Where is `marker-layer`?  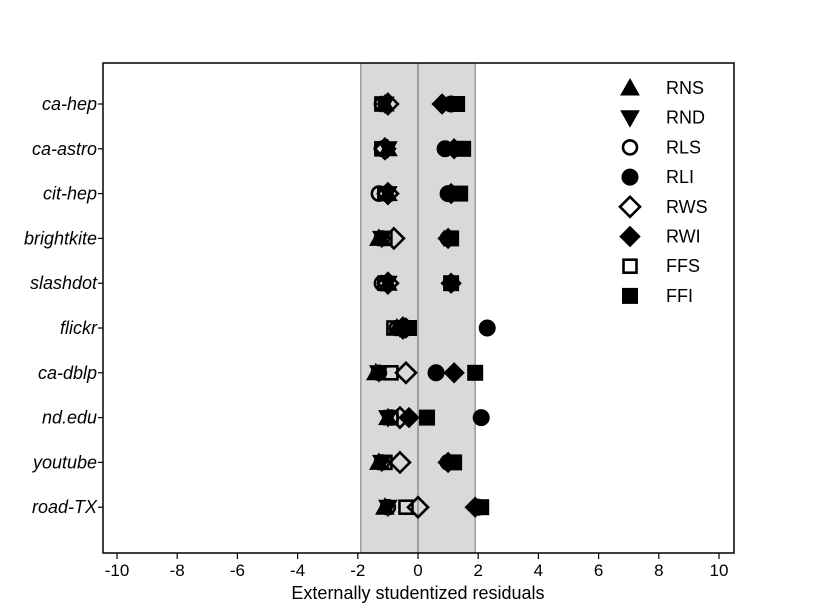
marker-layer is located at coordinates (431, 306).